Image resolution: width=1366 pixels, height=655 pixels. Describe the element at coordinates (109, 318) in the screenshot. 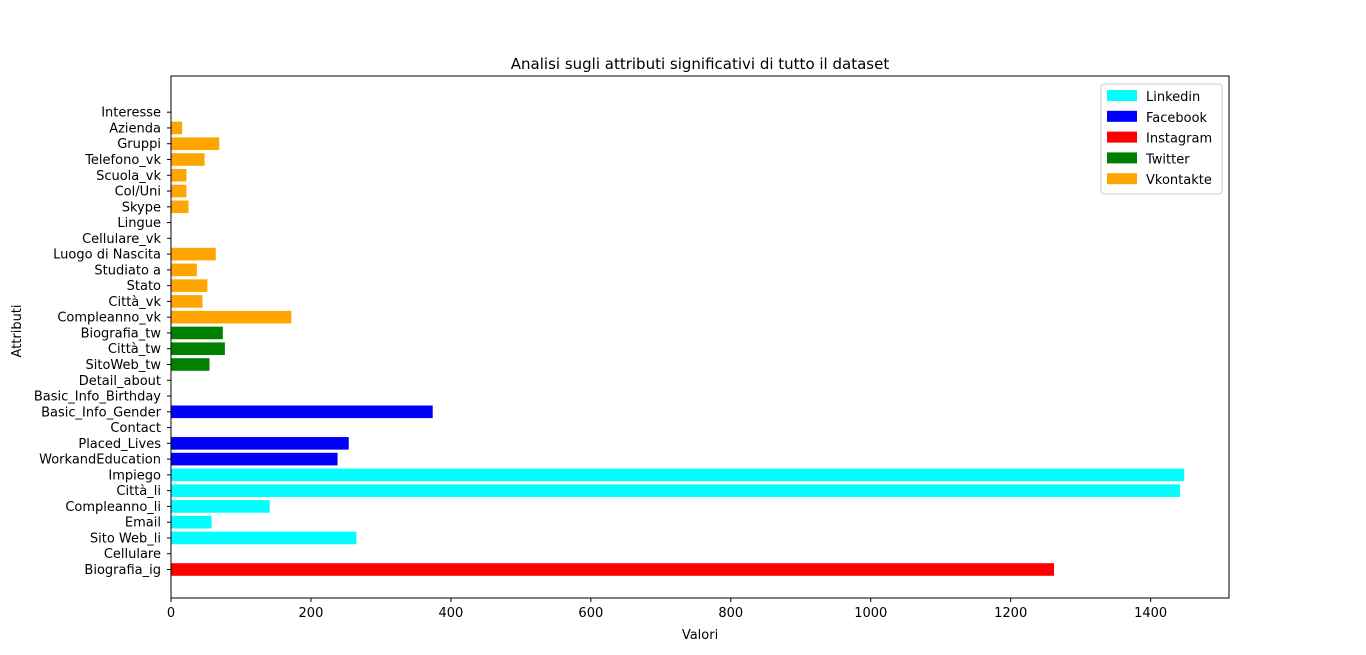

I see `y-tick-label: Compleanno_vk` at that location.